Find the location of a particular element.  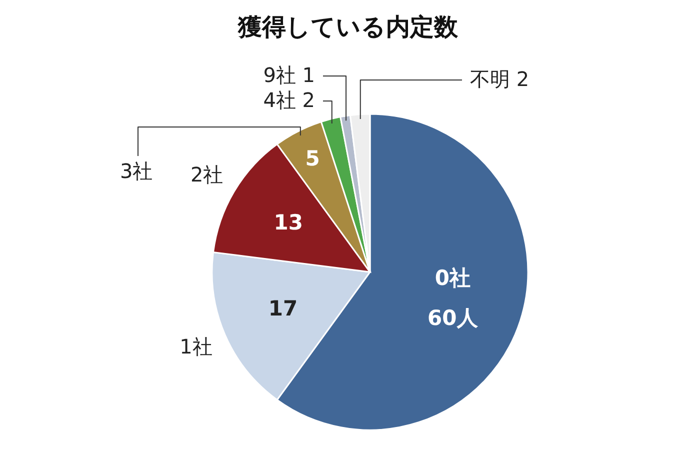

chart-title: 獲得している内定数 is located at coordinates (348, 27).